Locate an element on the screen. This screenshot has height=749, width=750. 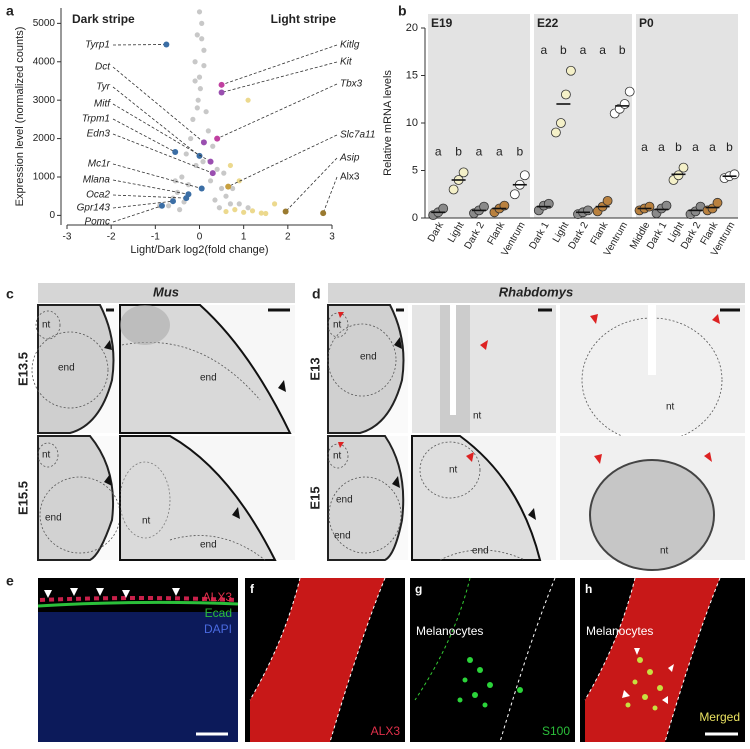
gene-label: Pomc is located at coordinates (97, 222).